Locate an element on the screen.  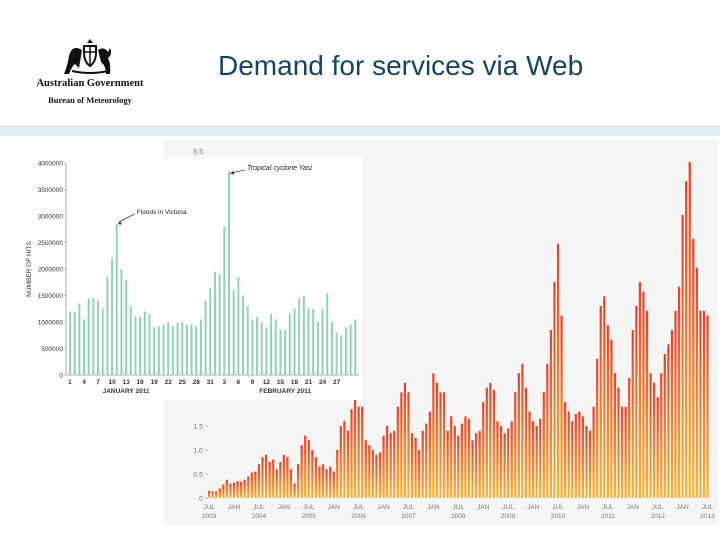
monthly-xtick-label: JUL 2003 is located at coordinates (209, 512).